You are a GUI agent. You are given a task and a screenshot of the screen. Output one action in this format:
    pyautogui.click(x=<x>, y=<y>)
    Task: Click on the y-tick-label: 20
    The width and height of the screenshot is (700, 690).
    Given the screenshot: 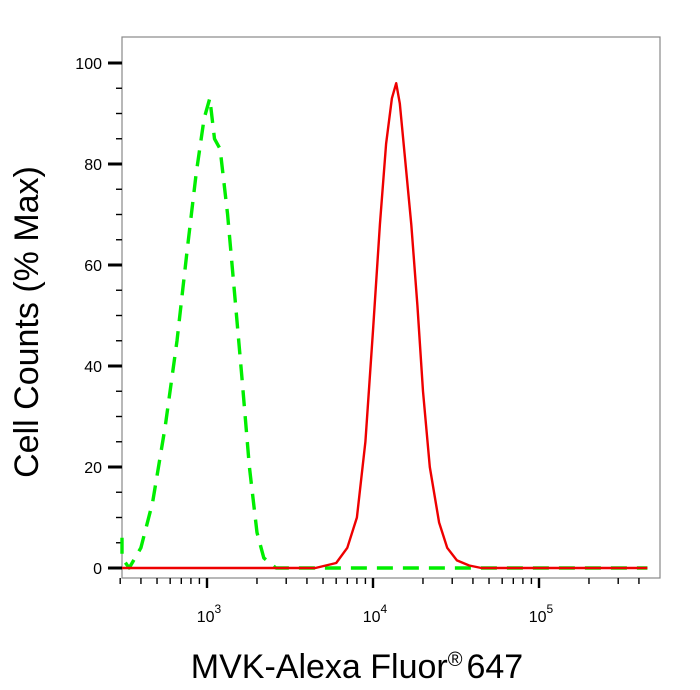 What is the action you would take?
    pyautogui.click(x=93, y=468)
    